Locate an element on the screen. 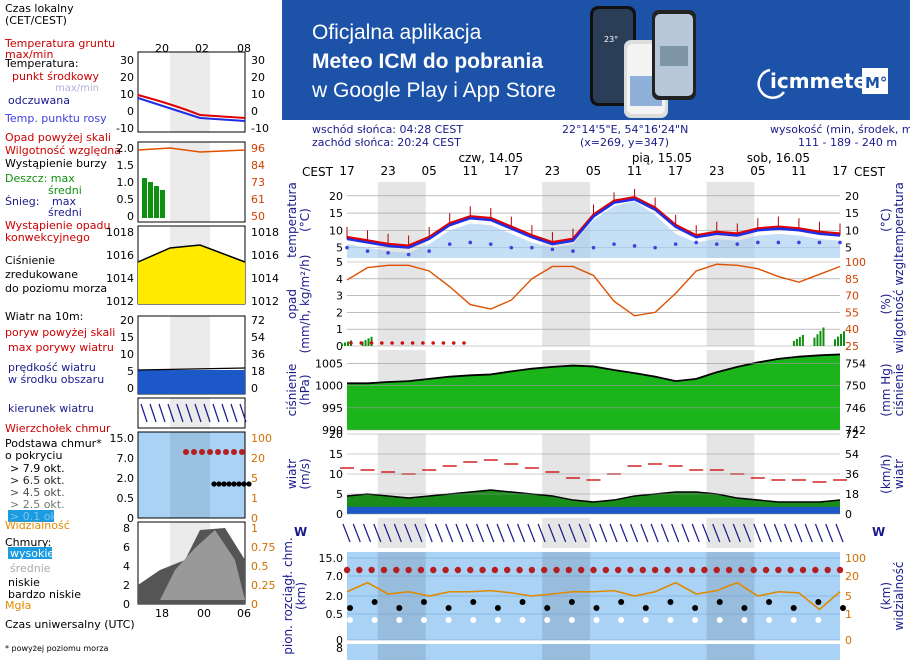 The height and width of the screenshot is (660, 910). legend-time-tick: 20 is located at coordinates (162, 48).